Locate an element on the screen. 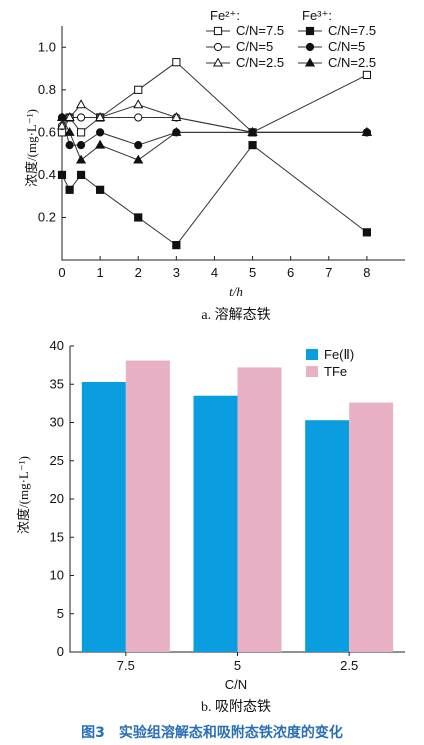 The width and height of the screenshot is (424, 745). bar-chart-xlabel: C/N is located at coordinates (236, 684).